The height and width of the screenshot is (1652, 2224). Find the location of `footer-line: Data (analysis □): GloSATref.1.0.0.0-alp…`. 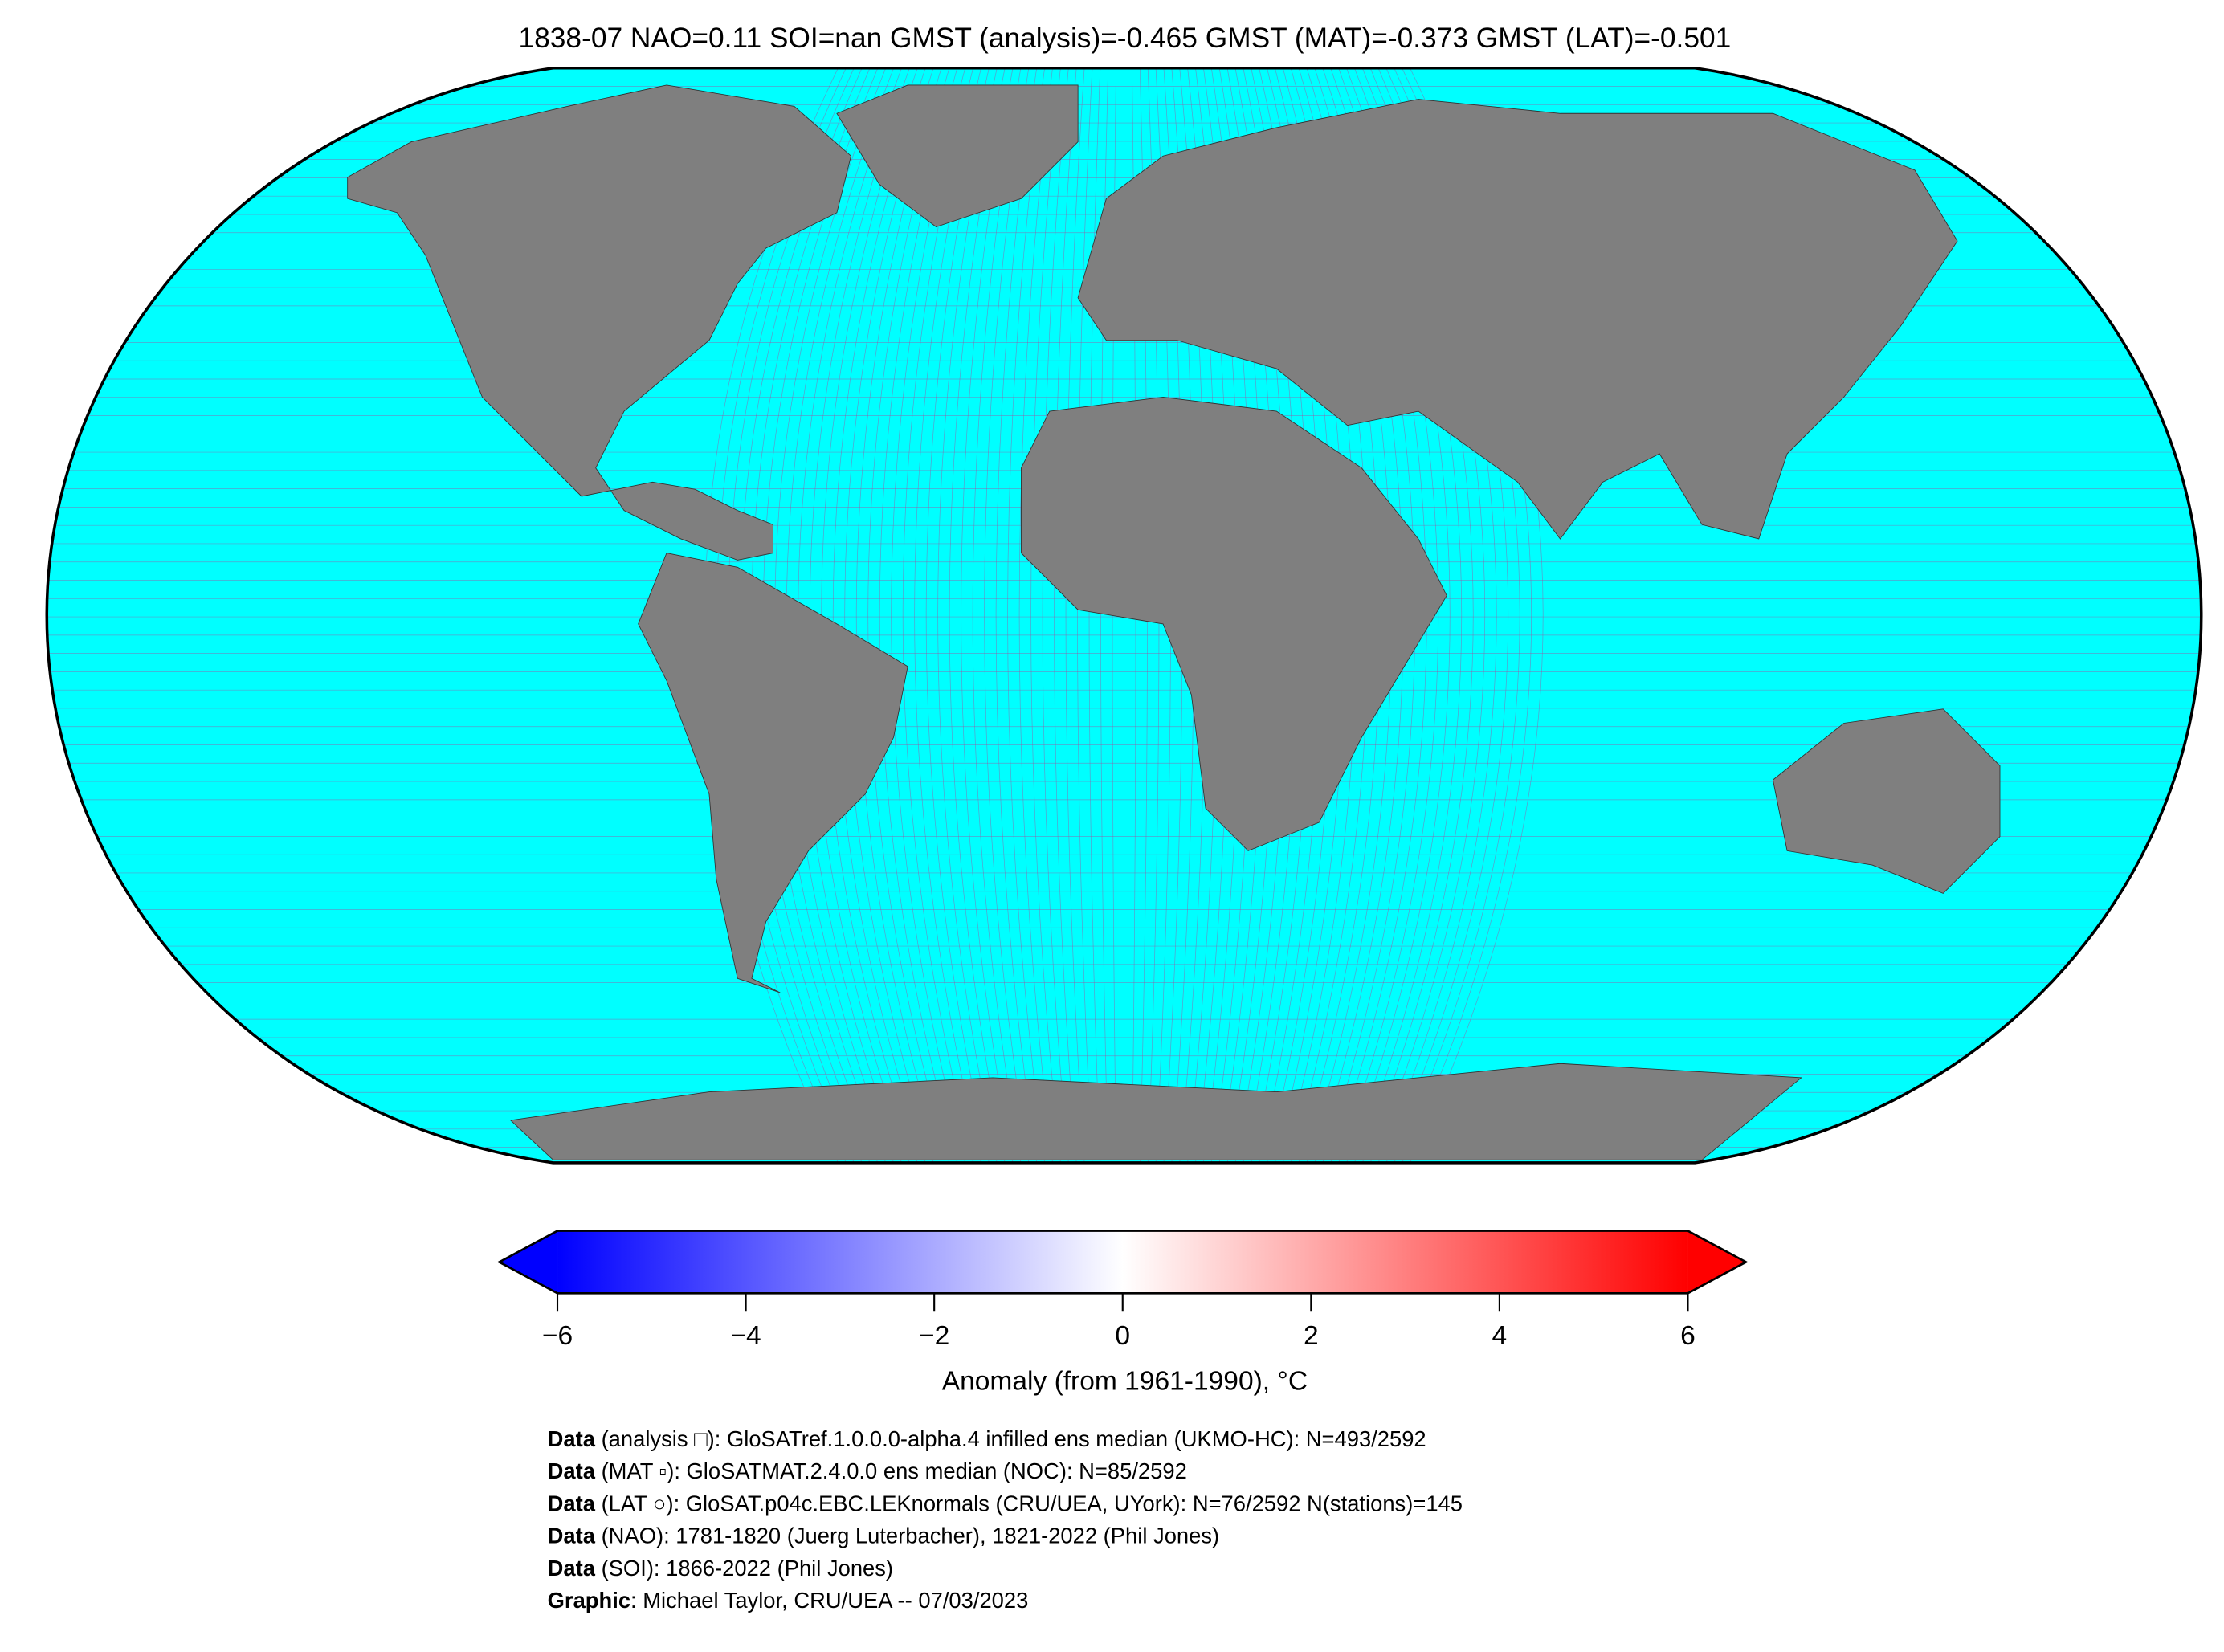

footer-line: Data (analysis □): GloSATref.1.0.0.0-alp… is located at coordinates (987, 1438).